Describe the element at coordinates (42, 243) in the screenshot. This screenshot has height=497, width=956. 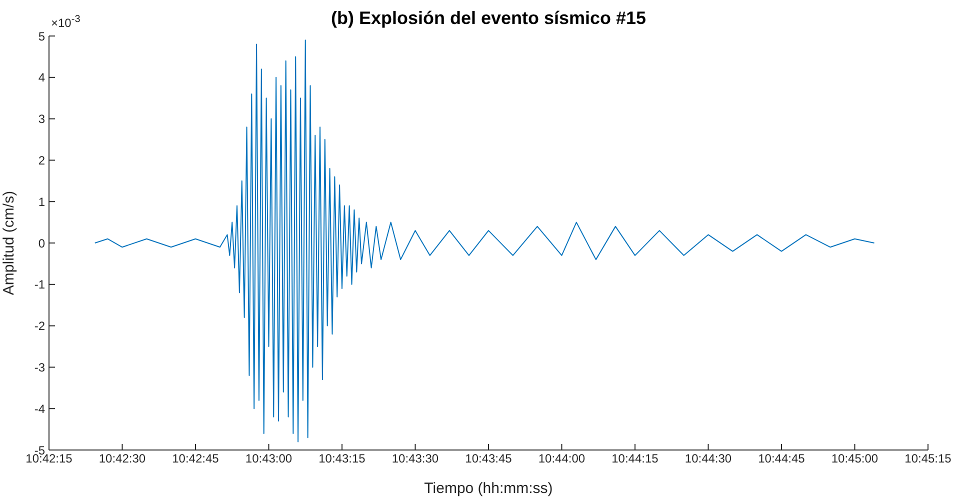
I see `y-tick-label: 0` at that location.